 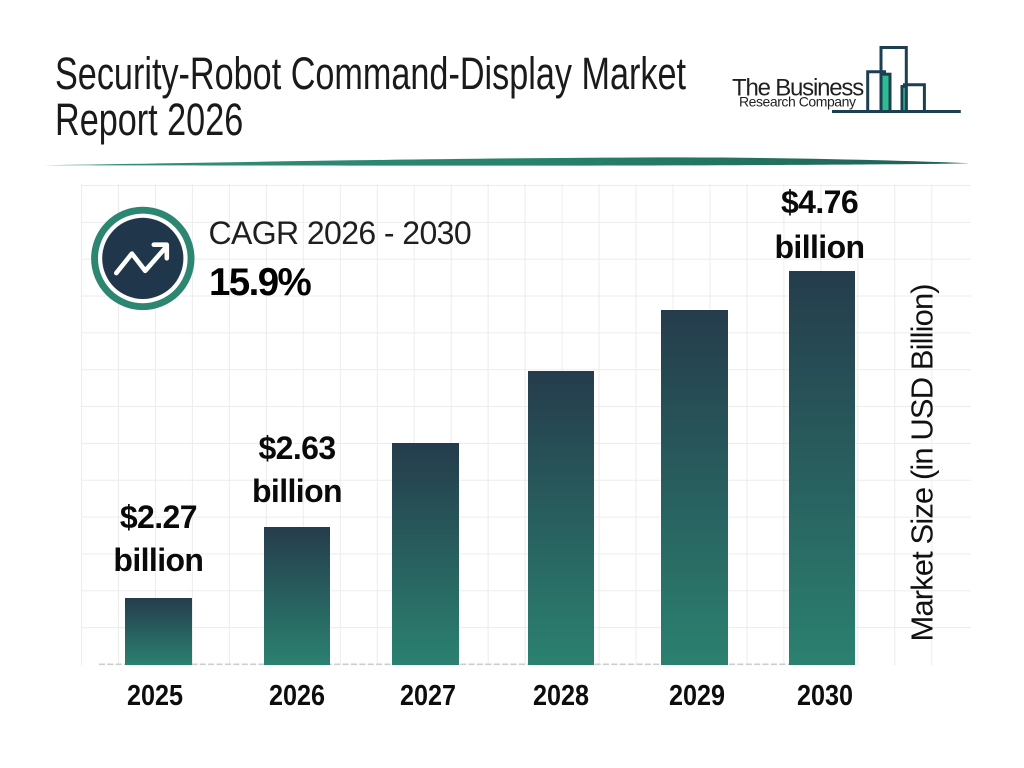 I want to click on svg-text: Research Company, so click(x=797, y=101).